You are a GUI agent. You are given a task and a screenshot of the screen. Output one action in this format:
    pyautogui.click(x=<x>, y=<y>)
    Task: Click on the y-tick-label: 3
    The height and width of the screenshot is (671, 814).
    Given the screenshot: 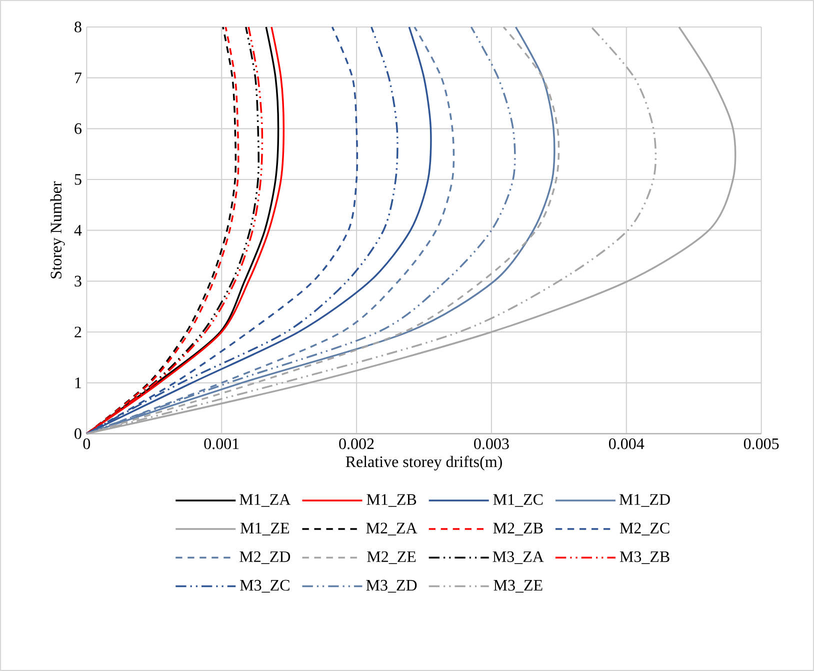 What is the action you would take?
    pyautogui.click(x=78, y=281)
    